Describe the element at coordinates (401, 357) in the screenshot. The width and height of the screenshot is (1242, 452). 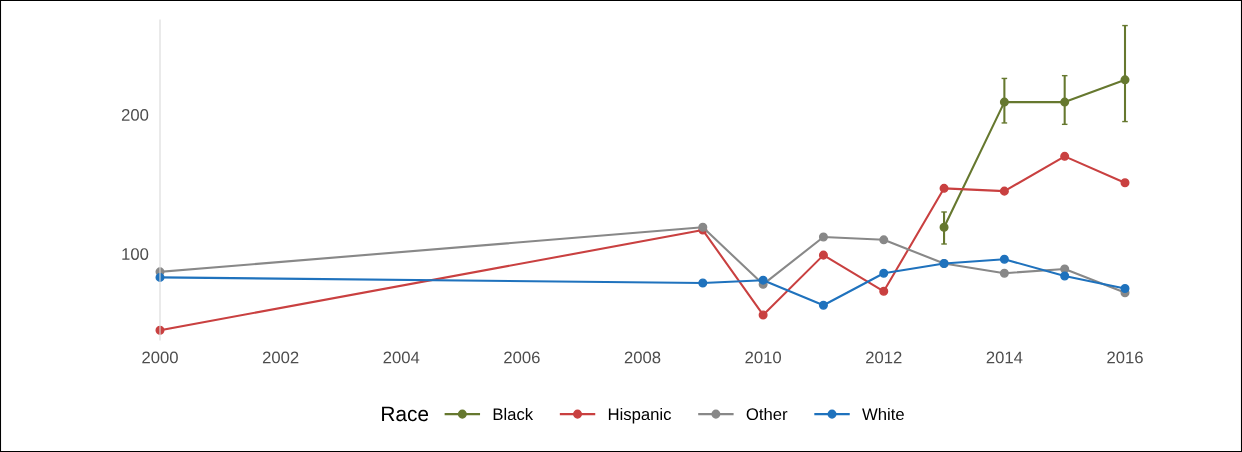
I see `x-tick-label: 2004` at that location.